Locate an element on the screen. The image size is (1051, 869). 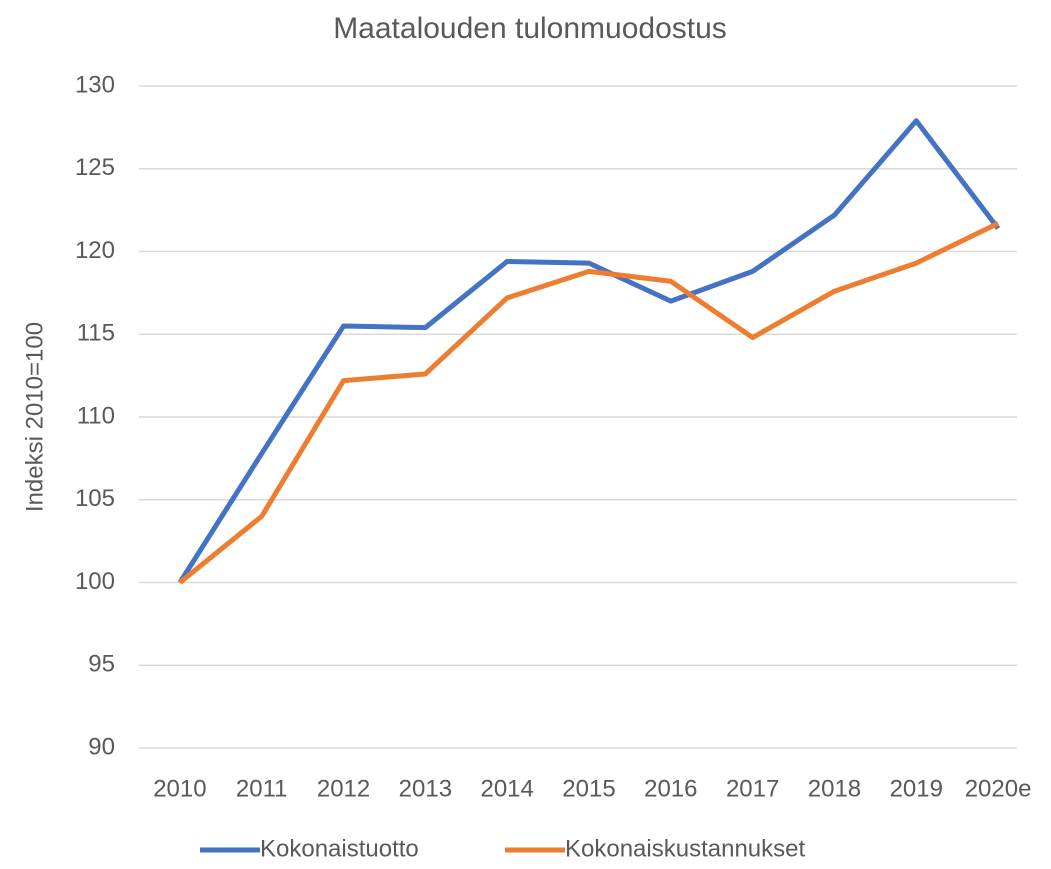
y-tick-label: 115 is located at coordinates (96, 333).